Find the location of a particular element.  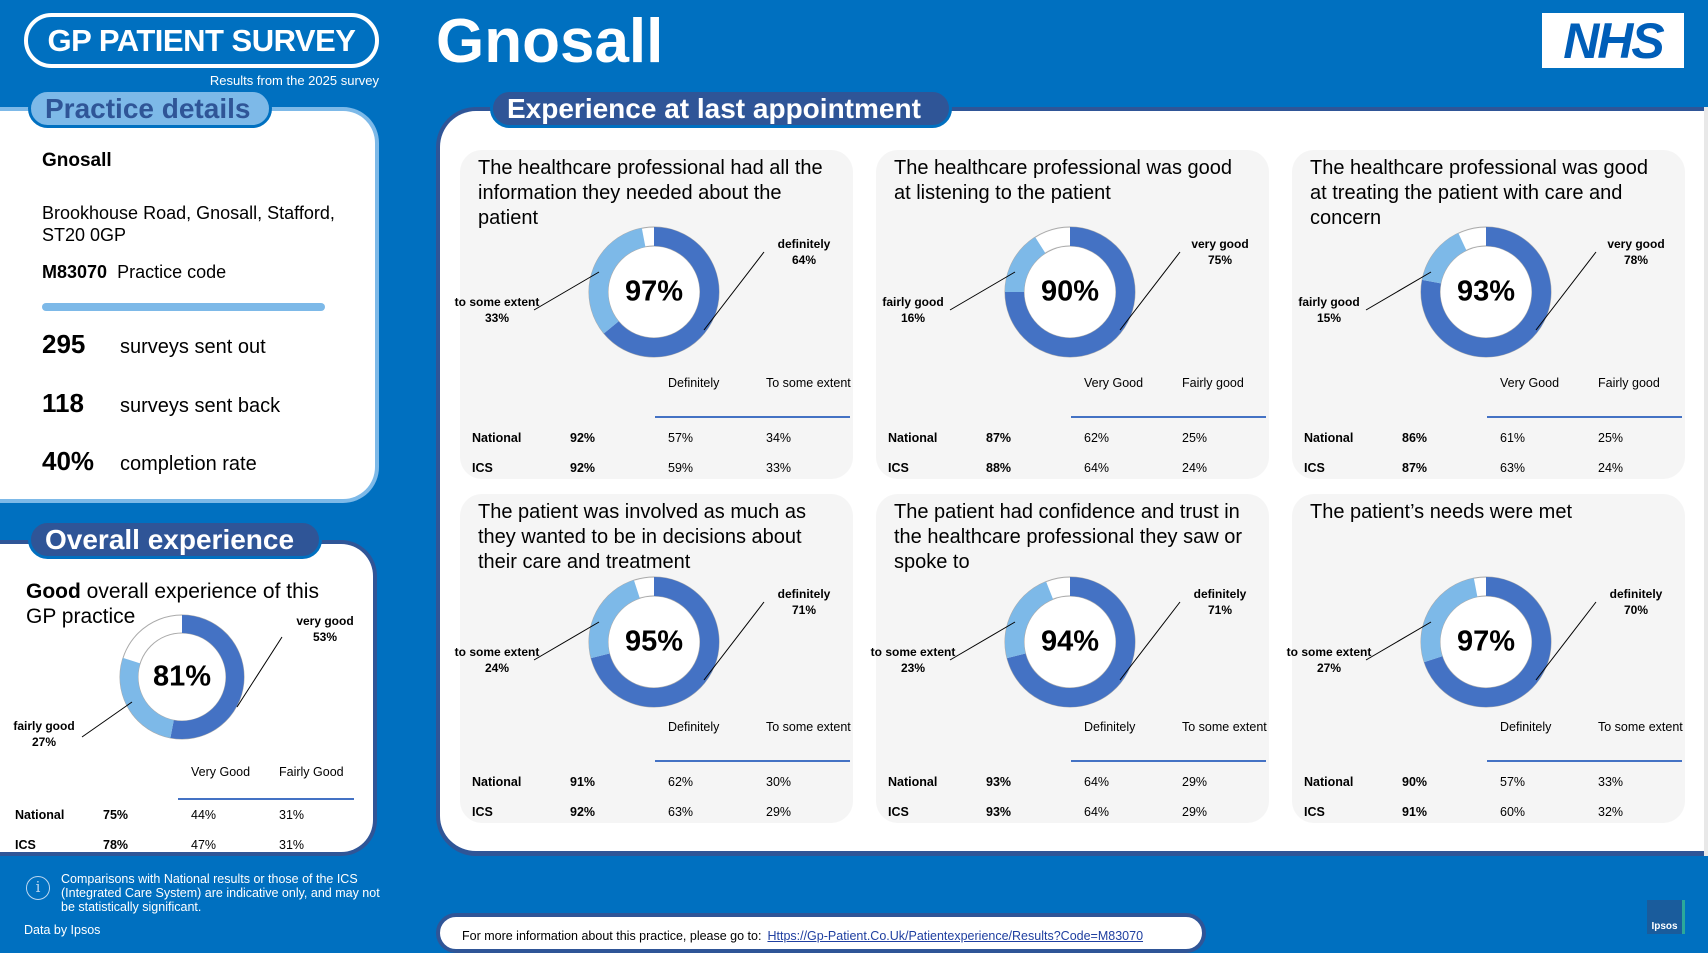

stat-completion-rate: 40% completion rate is located at coordinates (149, 461).